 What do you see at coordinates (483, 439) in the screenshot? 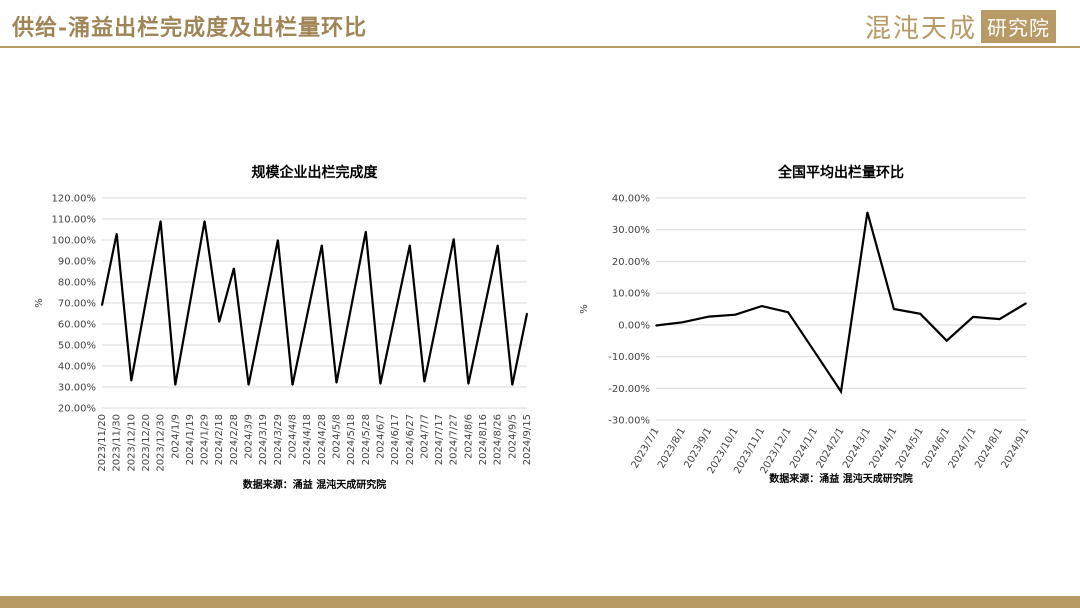
I see `x-tick-label: 2024/8/16` at bounding box center [483, 439].